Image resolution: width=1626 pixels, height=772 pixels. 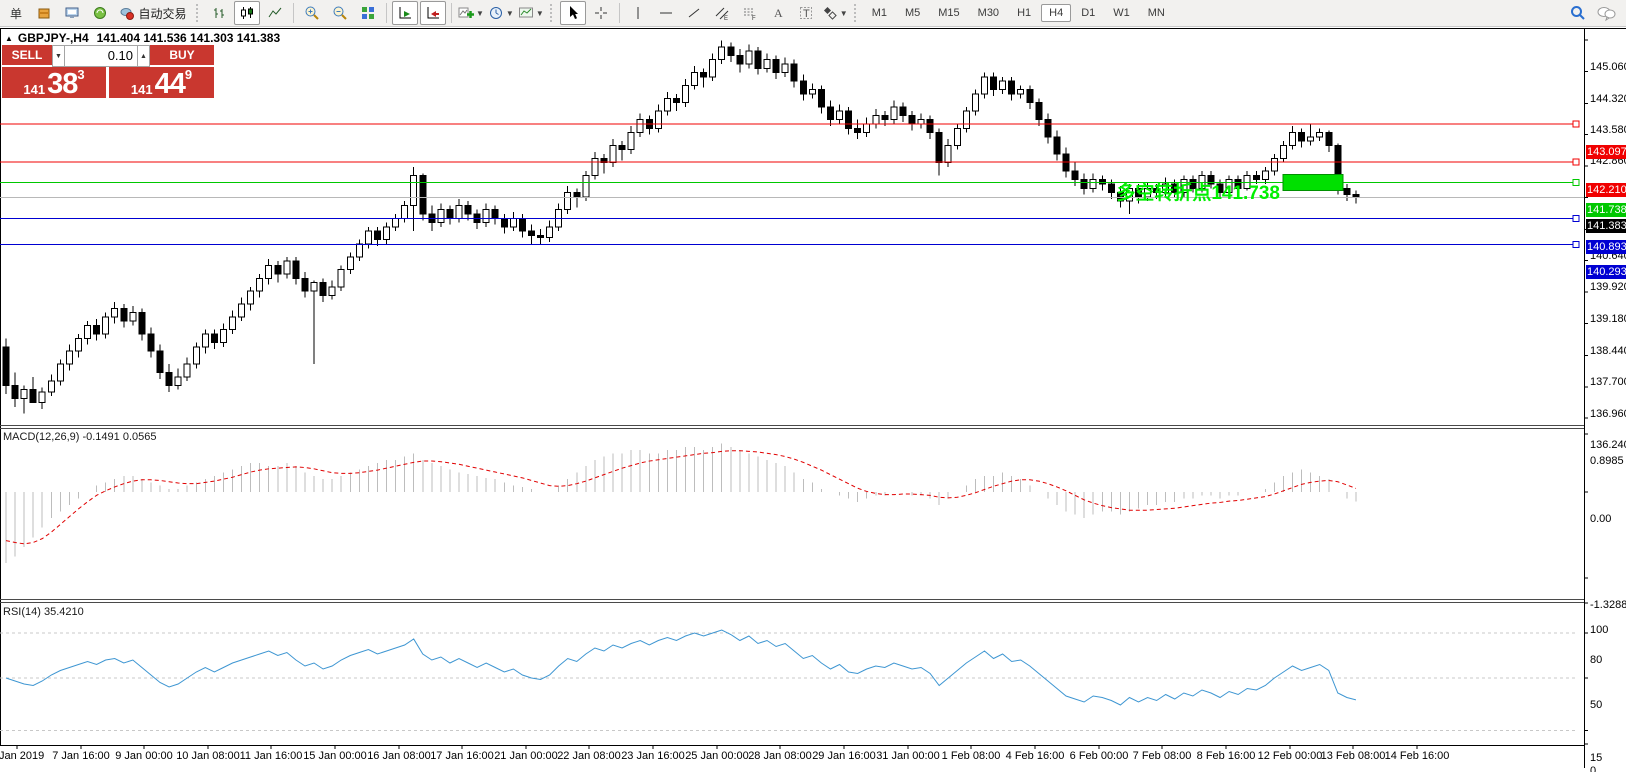 What do you see at coordinates (100, 13) in the screenshot?
I see `signals-button` at bounding box center [100, 13].